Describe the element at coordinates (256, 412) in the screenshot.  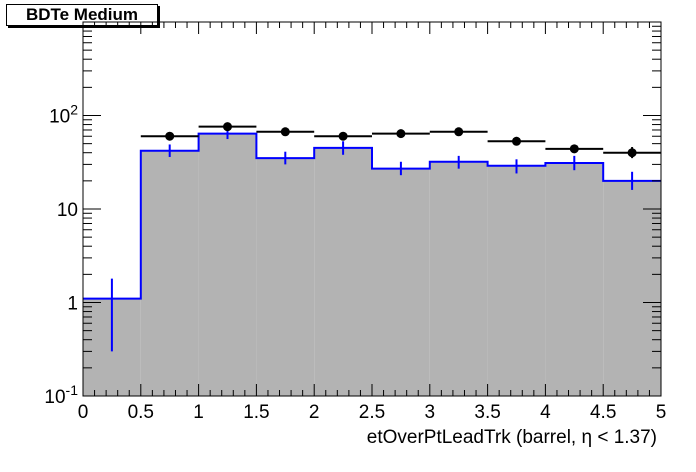
I see `x-tick-label: 1.5` at that location.